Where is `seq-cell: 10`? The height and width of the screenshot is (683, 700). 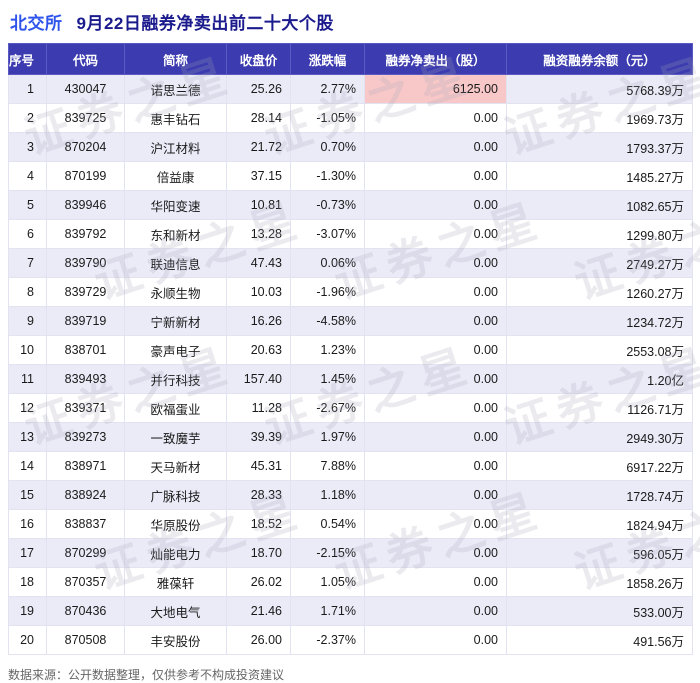 seq-cell: 10 is located at coordinates (27, 350).